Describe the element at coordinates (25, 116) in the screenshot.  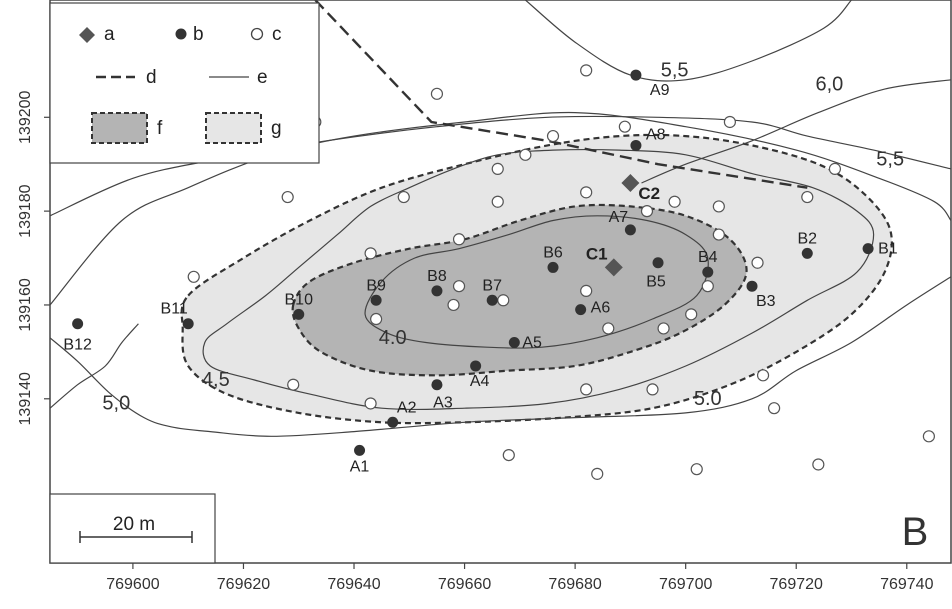
I see `y-axis-tick-label: 139200` at that location.